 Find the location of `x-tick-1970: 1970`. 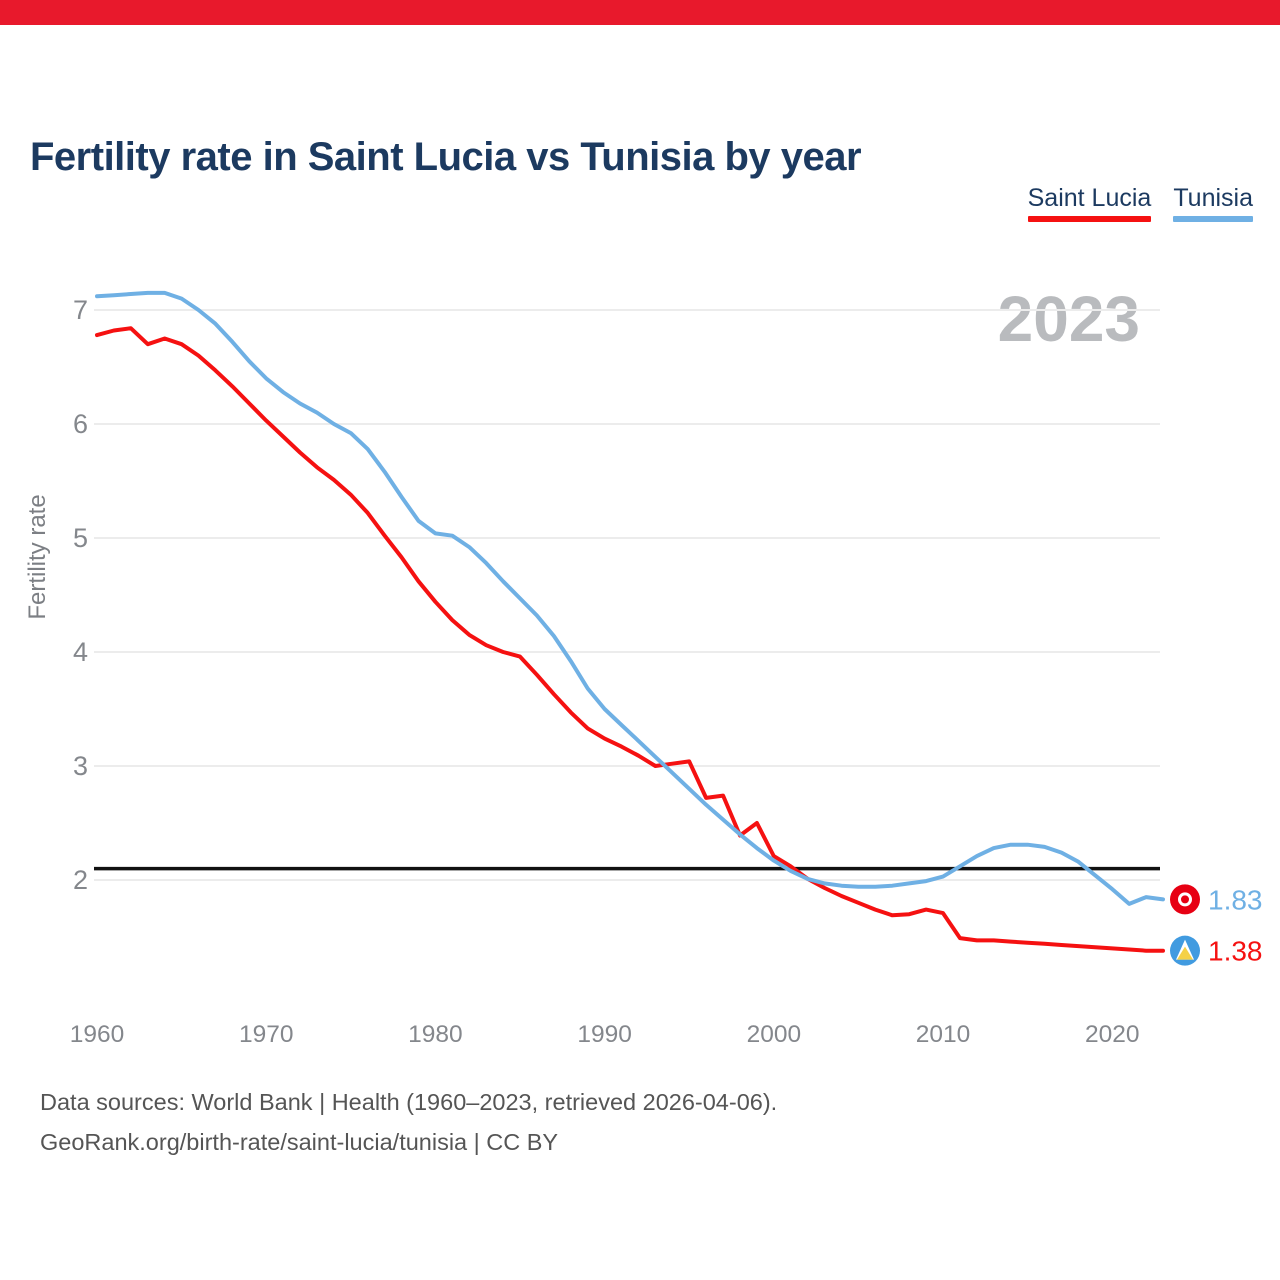

x-tick-1970: 1970 is located at coordinates (266, 1034).